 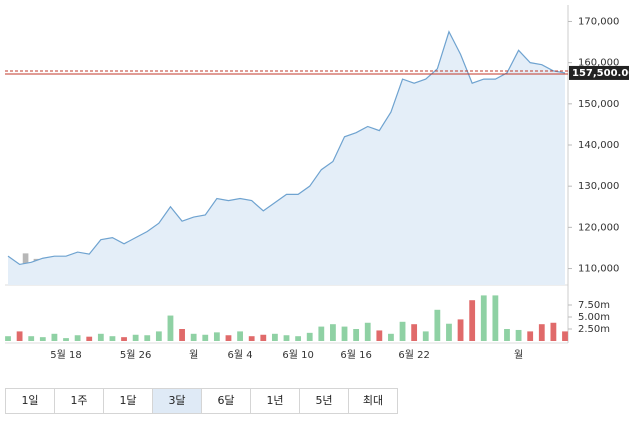 What do you see at coordinates (79, 401) in the screenshot?
I see `range-tab: 1주` at bounding box center [79, 401].